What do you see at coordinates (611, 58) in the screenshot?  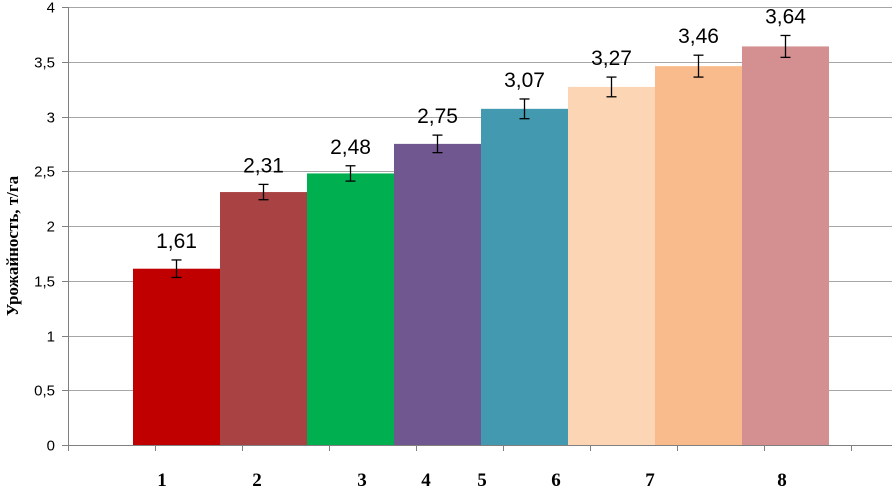 I see `data-label: 3,27` at bounding box center [611, 58].